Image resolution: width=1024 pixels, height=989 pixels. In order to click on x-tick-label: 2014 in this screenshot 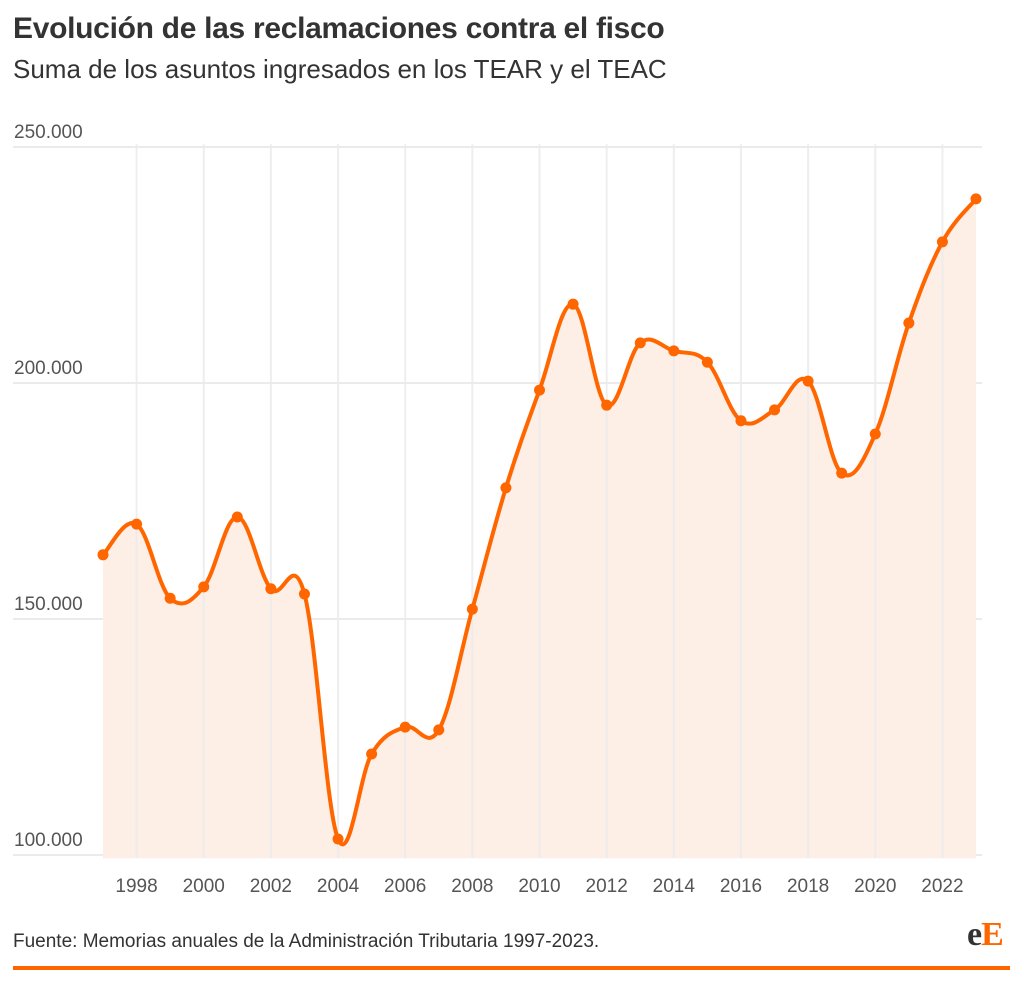, I will do `click(674, 886)`.